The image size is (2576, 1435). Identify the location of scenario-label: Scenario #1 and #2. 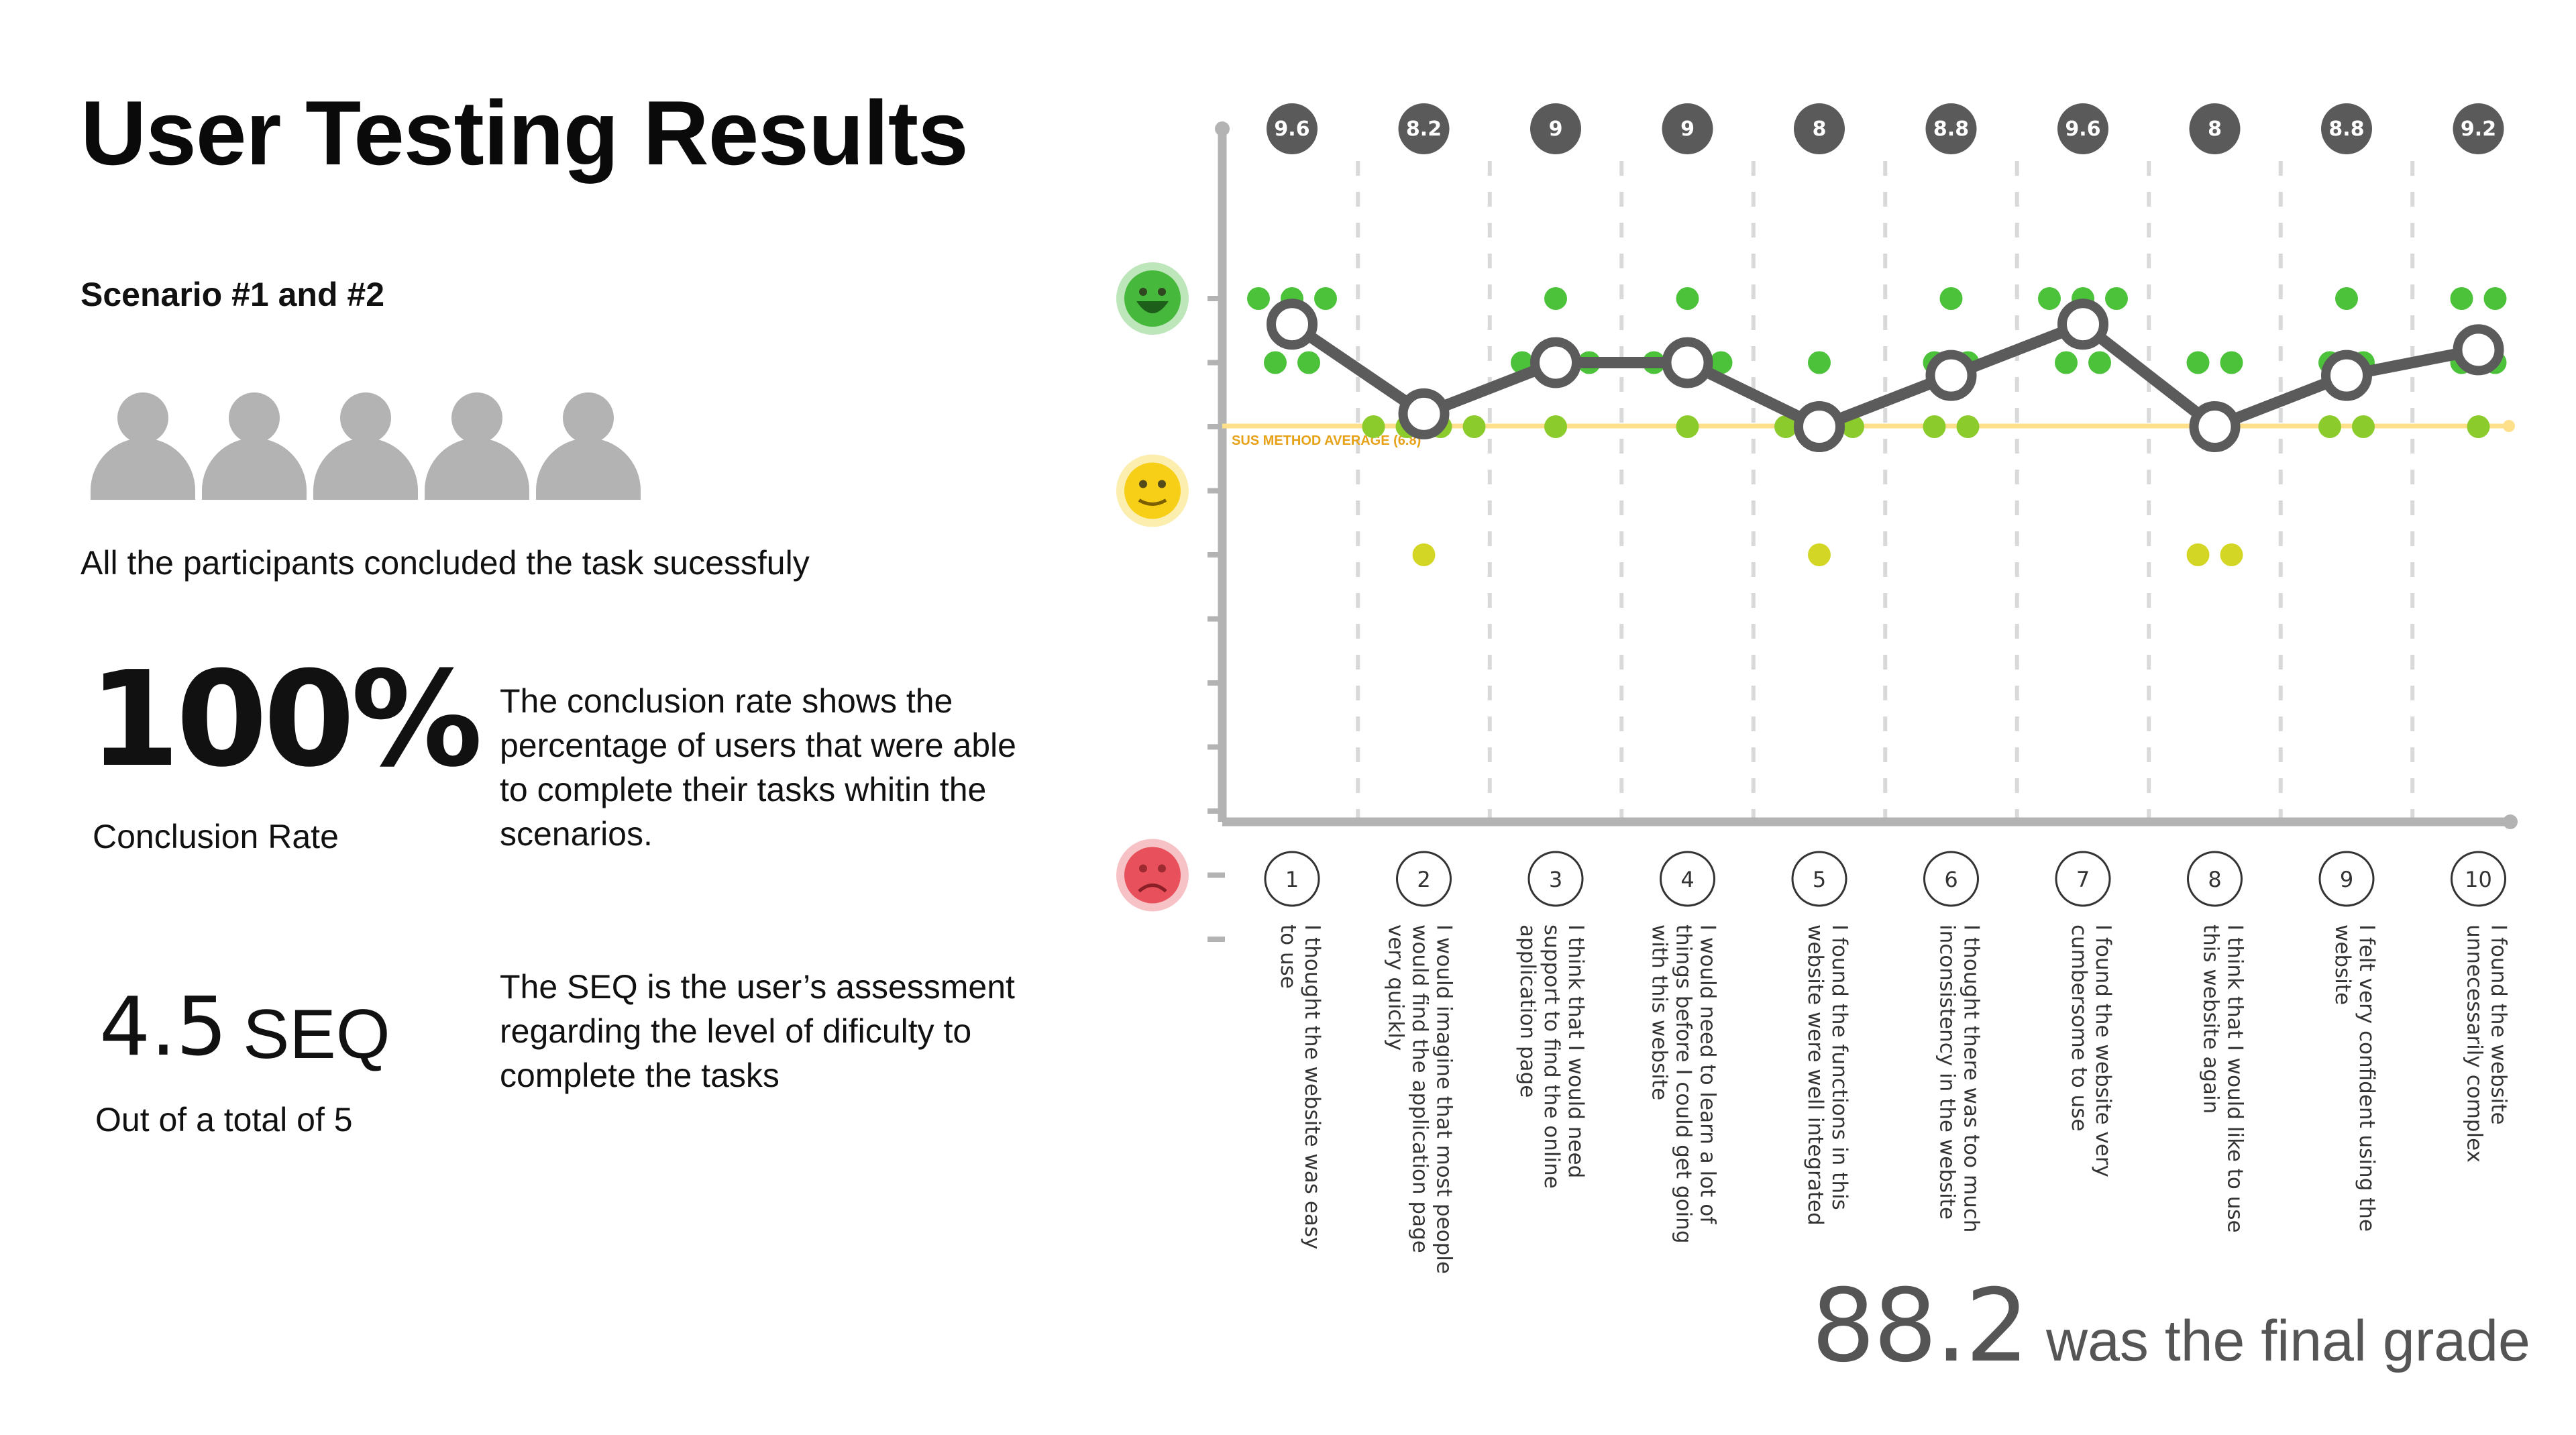
(232, 294).